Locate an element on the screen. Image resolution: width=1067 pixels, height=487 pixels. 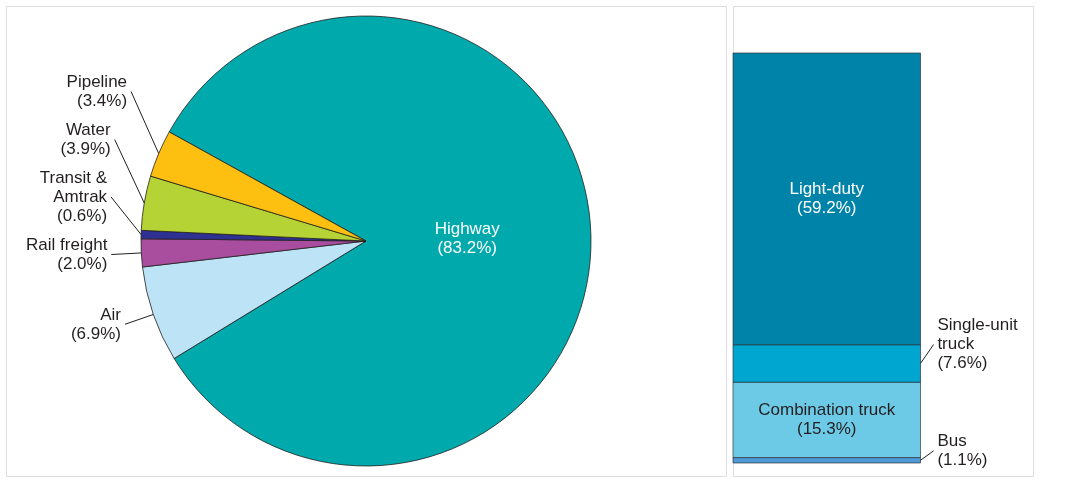
data-label: (7.6%) is located at coordinates (962, 363).